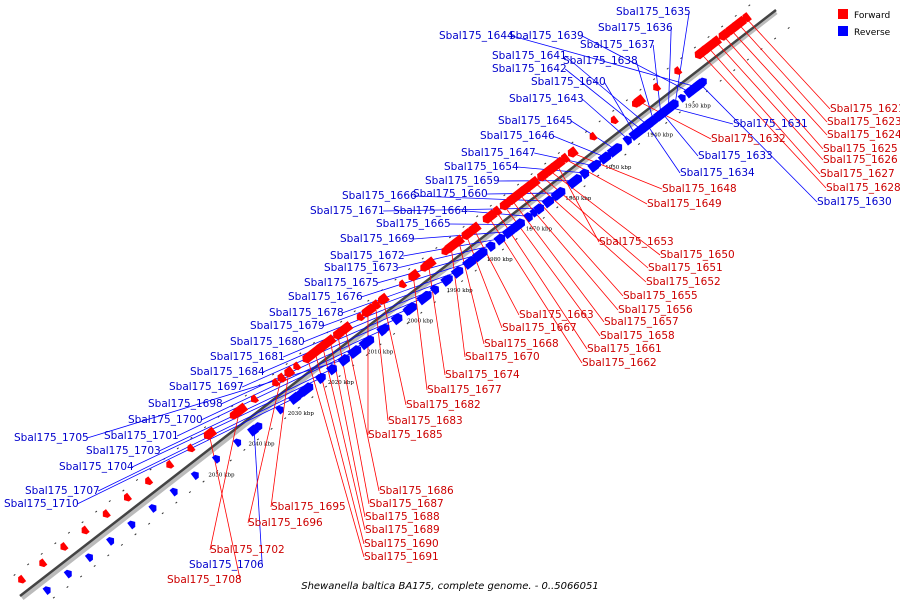 The height and width of the screenshot is (600, 900). What do you see at coordinates (406, 504) in the screenshot?
I see `forward-gene-label: Sbal175_1687` at bounding box center [406, 504].